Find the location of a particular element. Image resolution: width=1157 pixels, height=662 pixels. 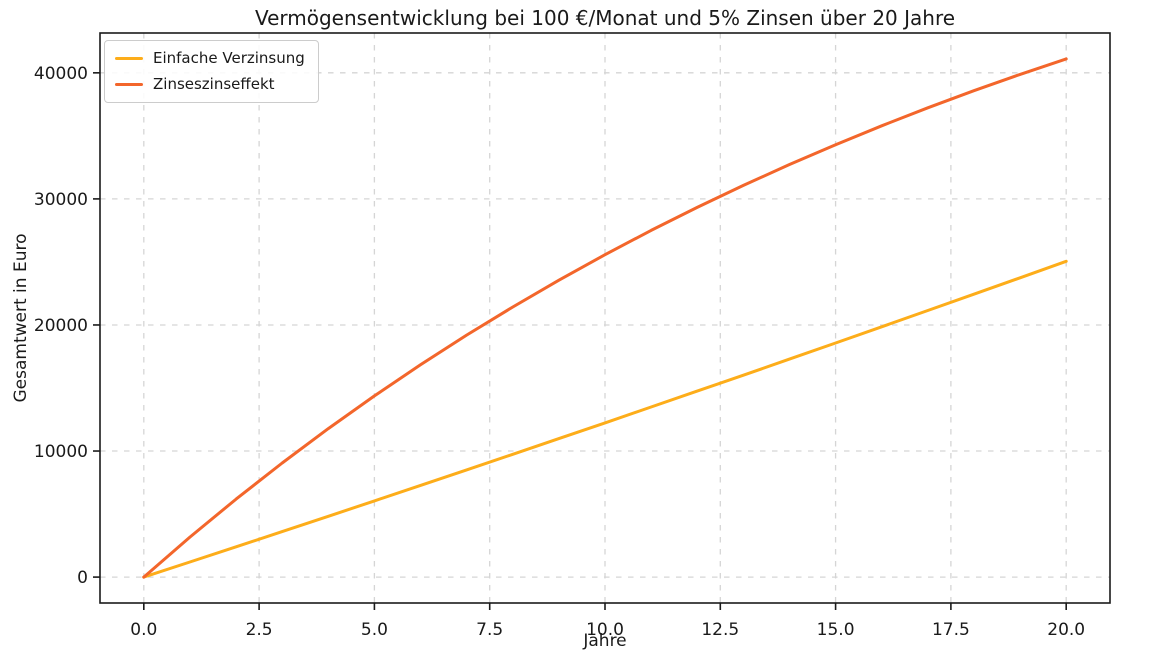

legend-line-swatch-compound is located at coordinates (129, 84).